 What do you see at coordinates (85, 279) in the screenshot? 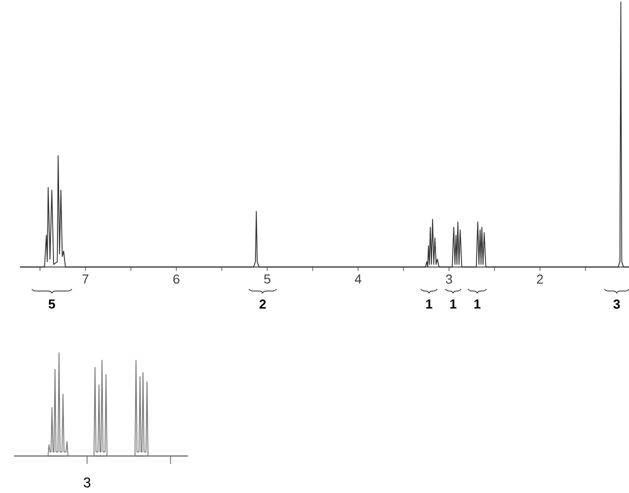
I see `x-tick-label: 7` at bounding box center [85, 279].